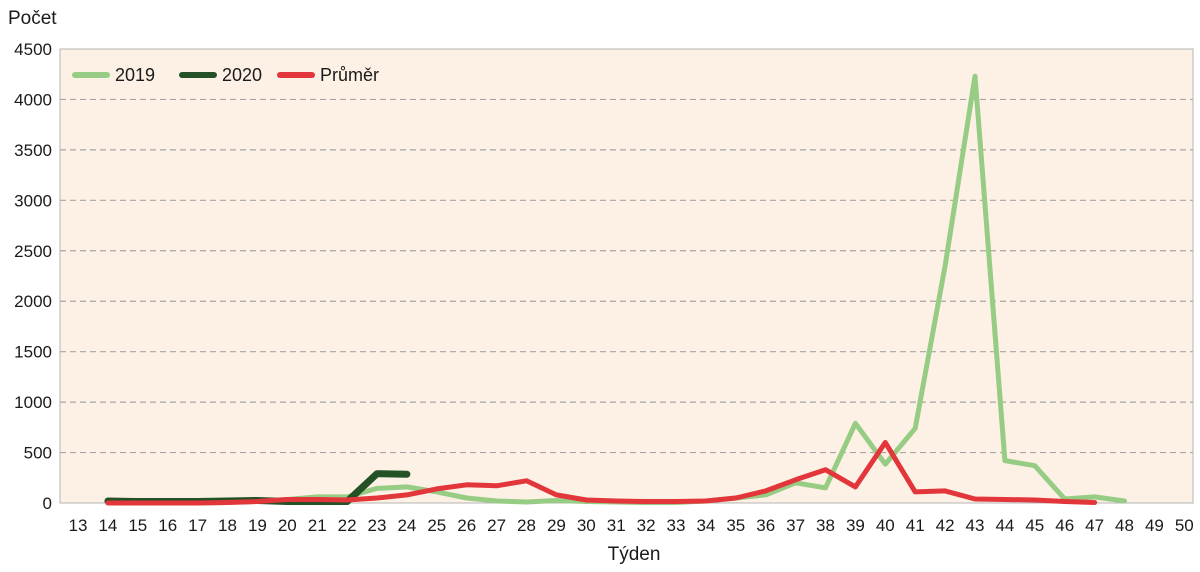  I want to click on x-tick-label: 28, so click(526, 525).